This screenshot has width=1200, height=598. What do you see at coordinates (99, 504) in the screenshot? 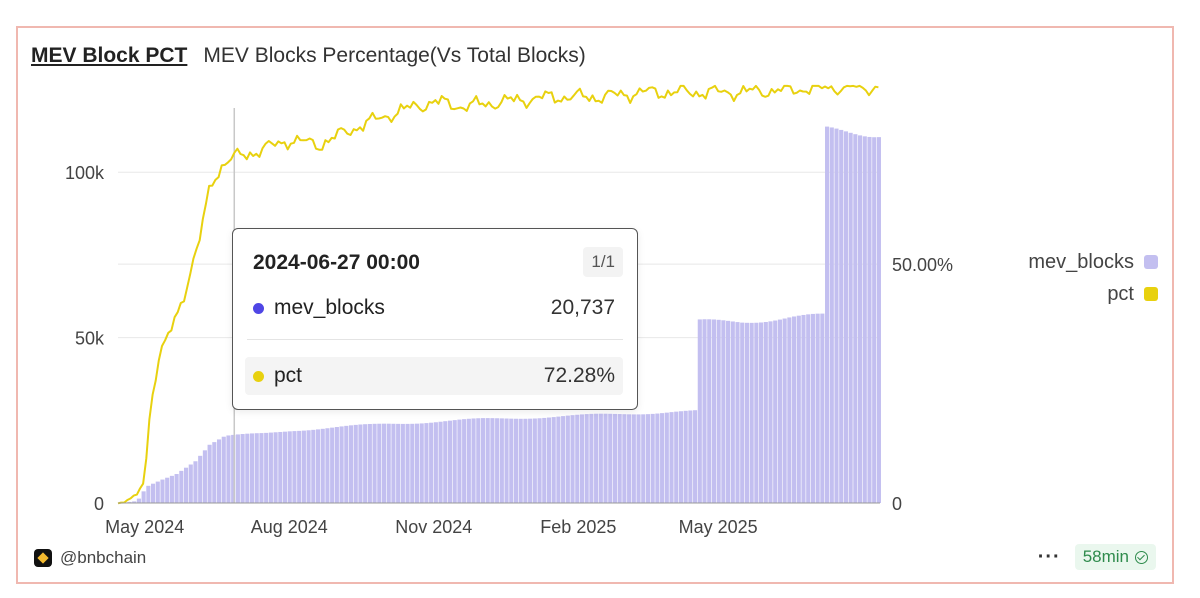
I see `y-left-tick-label: 0` at bounding box center [99, 504].